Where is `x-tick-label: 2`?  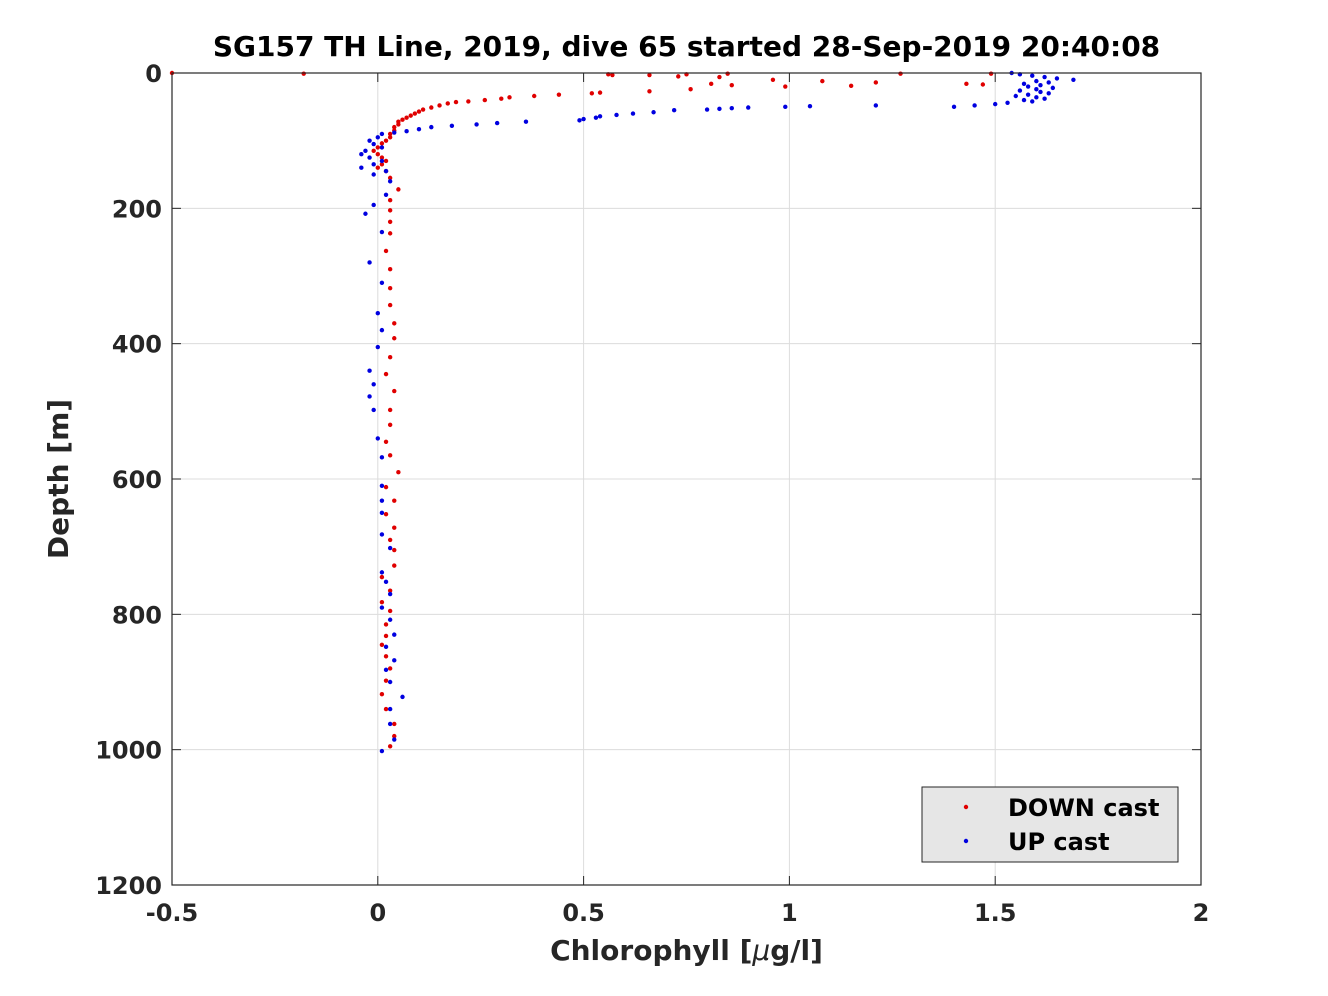
x-tick-label: 2 is located at coordinates (1201, 913).